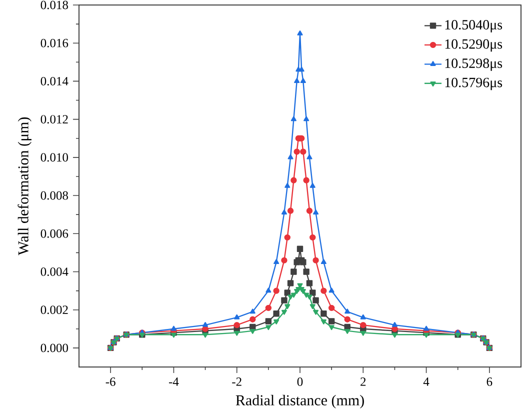  Describe the element at coordinates (111, 382) in the screenshot. I see `x-tick-label: -6` at that location.